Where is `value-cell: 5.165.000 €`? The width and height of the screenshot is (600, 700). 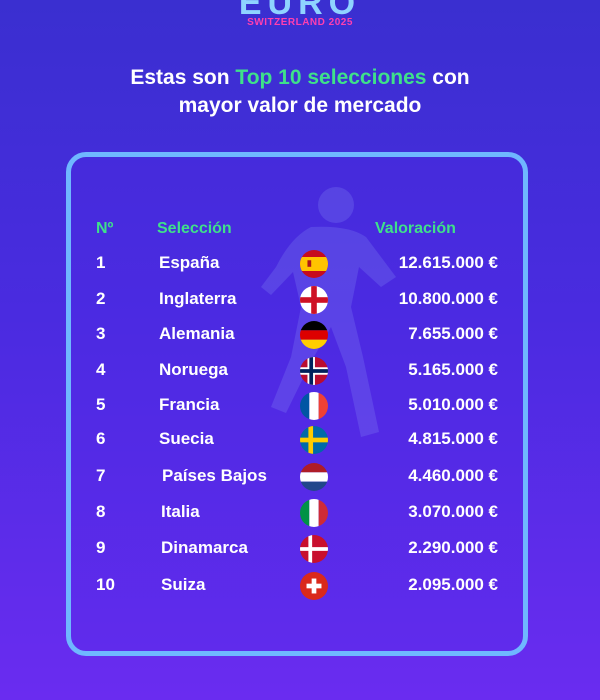
value-cell: 5.165.000 € is located at coordinates (453, 369).